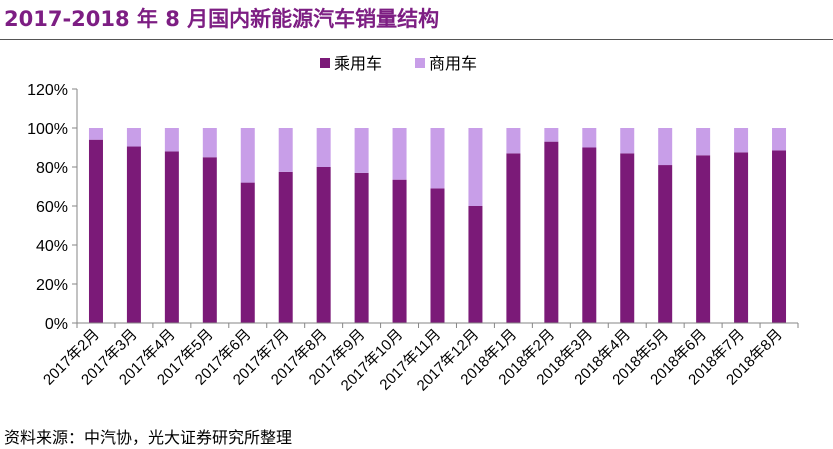 This screenshot has height=449, width=833. Describe the element at coordinates (222, 19) in the screenshot. I see `page-title: 2017-2018 年 8 月国内新能源汽车销量结构` at that location.